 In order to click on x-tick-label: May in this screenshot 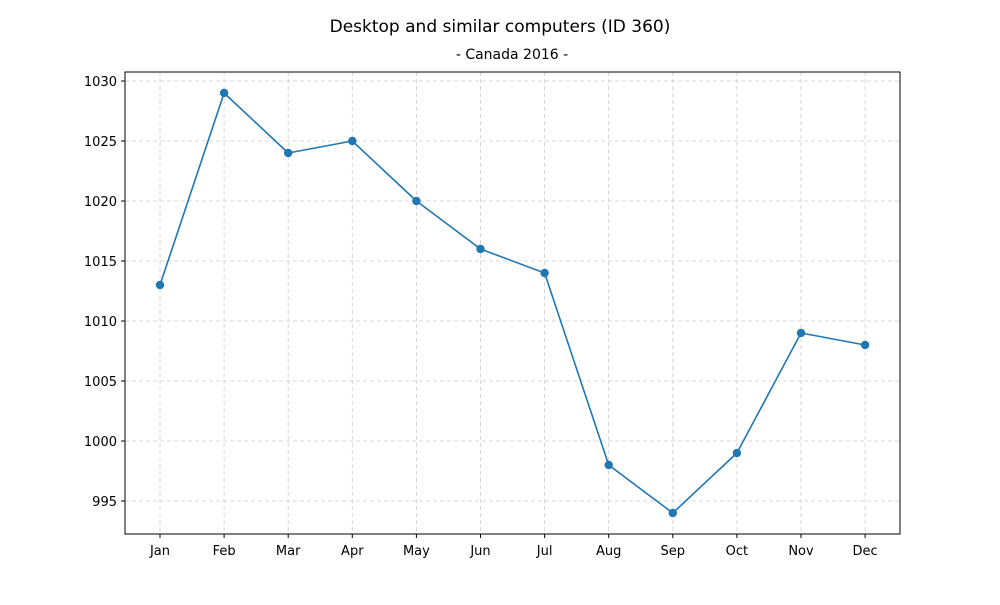, I will do `click(416, 551)`.